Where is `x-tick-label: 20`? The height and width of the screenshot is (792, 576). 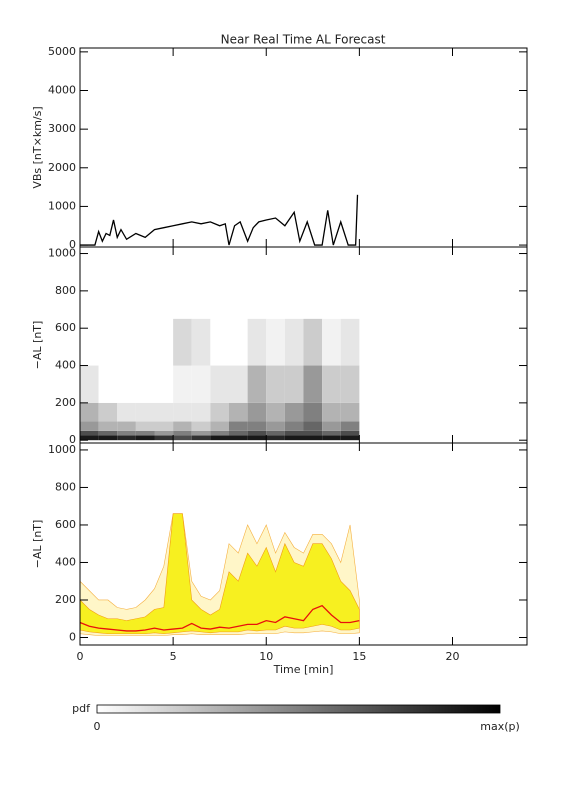
x-tick-label: 20 is located at coordinates (453, 656).